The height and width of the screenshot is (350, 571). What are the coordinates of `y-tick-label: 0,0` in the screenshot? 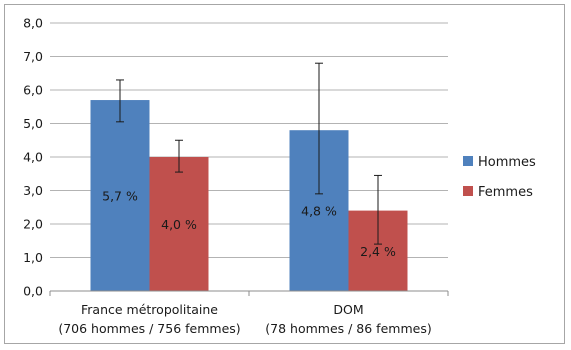 It's located at (33, 291).